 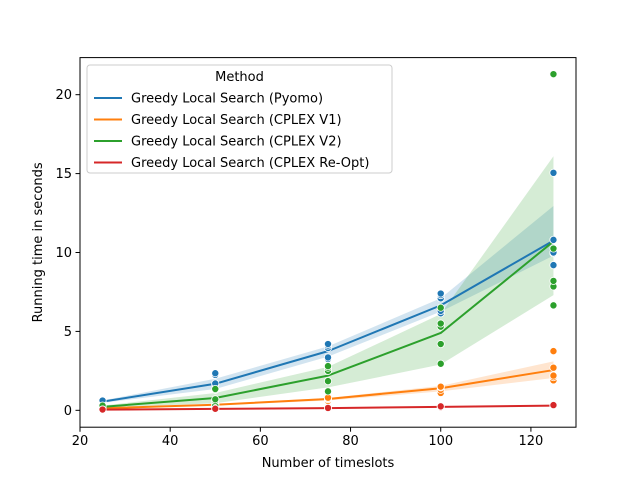 I want to click on y-tick-label-5: 5, so click(x=68, y=332).